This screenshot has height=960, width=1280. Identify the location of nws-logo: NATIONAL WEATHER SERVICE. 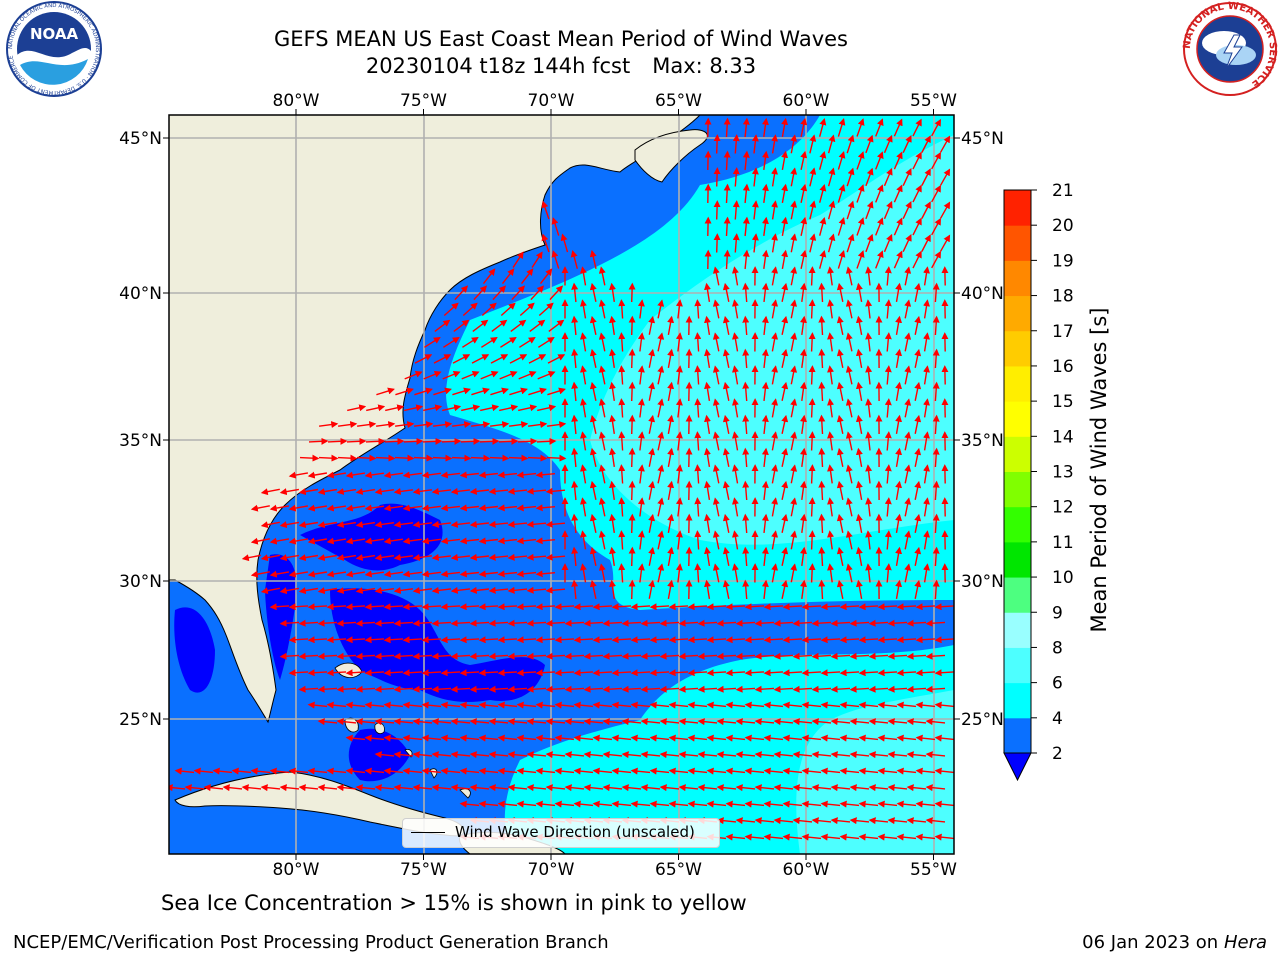
(1230, 48).